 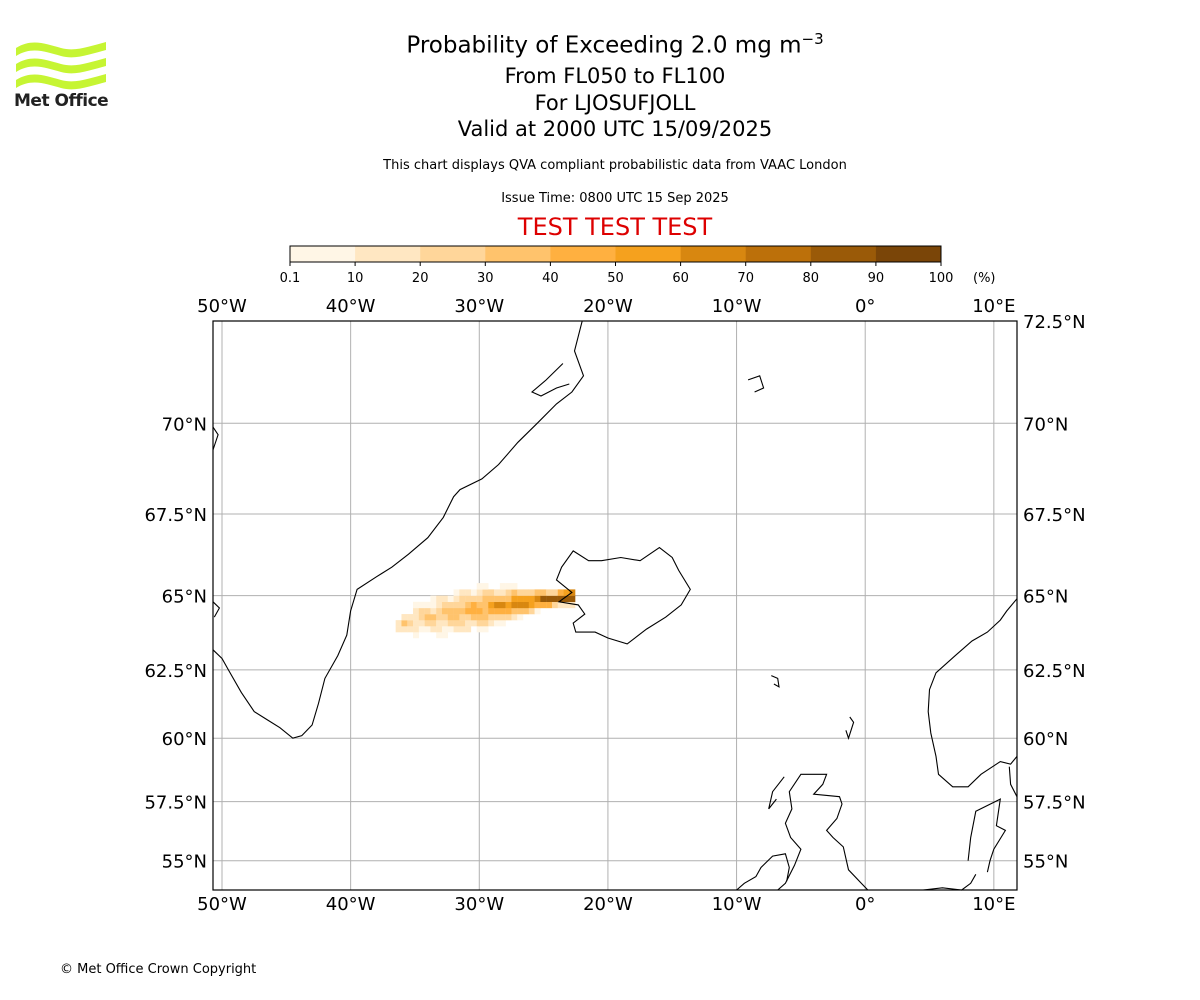 What do you see at coordinates (615, 278) in the screenshot?
I see `colorbar-tick-label: 50` at bounding box center [615, 278].